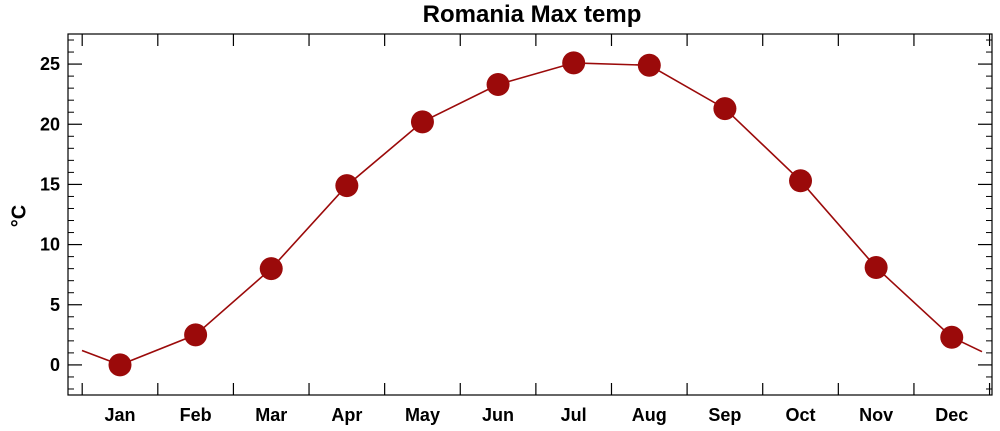  What do you see at coordinates (347, 186) in the screenshot?
I see `data-point-apr` at bounding box center [347, 186].